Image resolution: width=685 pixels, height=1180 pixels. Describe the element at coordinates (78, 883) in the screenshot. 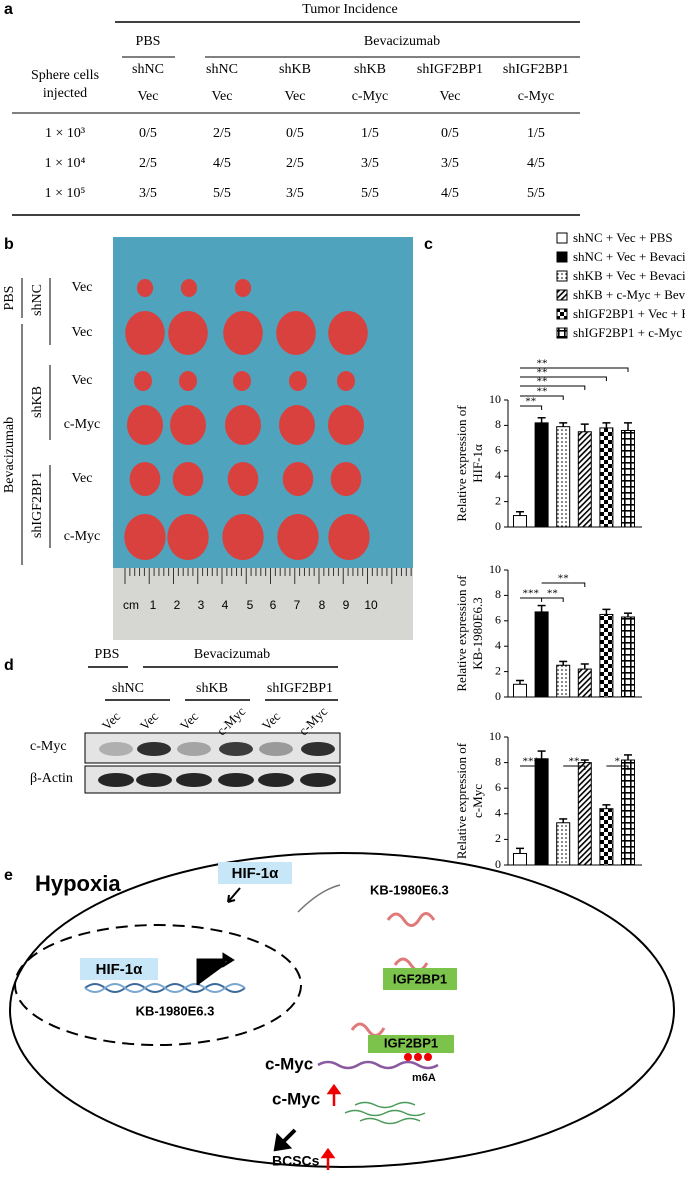

I see `diagram-title: Hypoxia` at that location.